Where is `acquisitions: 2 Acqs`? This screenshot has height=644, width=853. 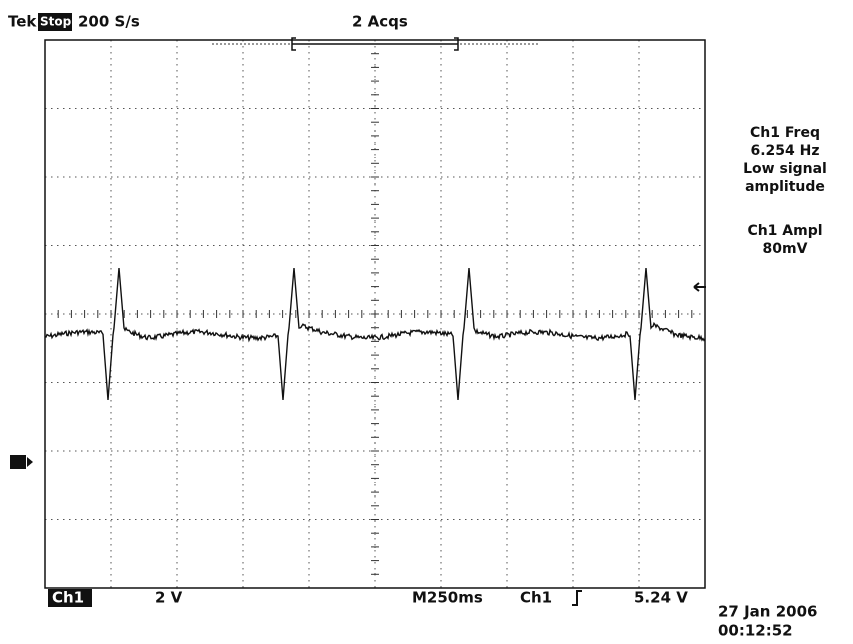 acquisitions: 2 Acqs is located at coordinates (380, 22).